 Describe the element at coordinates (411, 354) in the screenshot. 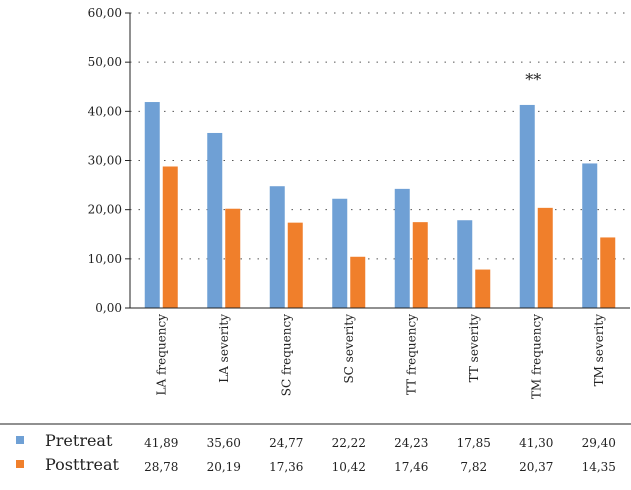

I see `category-label: TT frequency` at that location.